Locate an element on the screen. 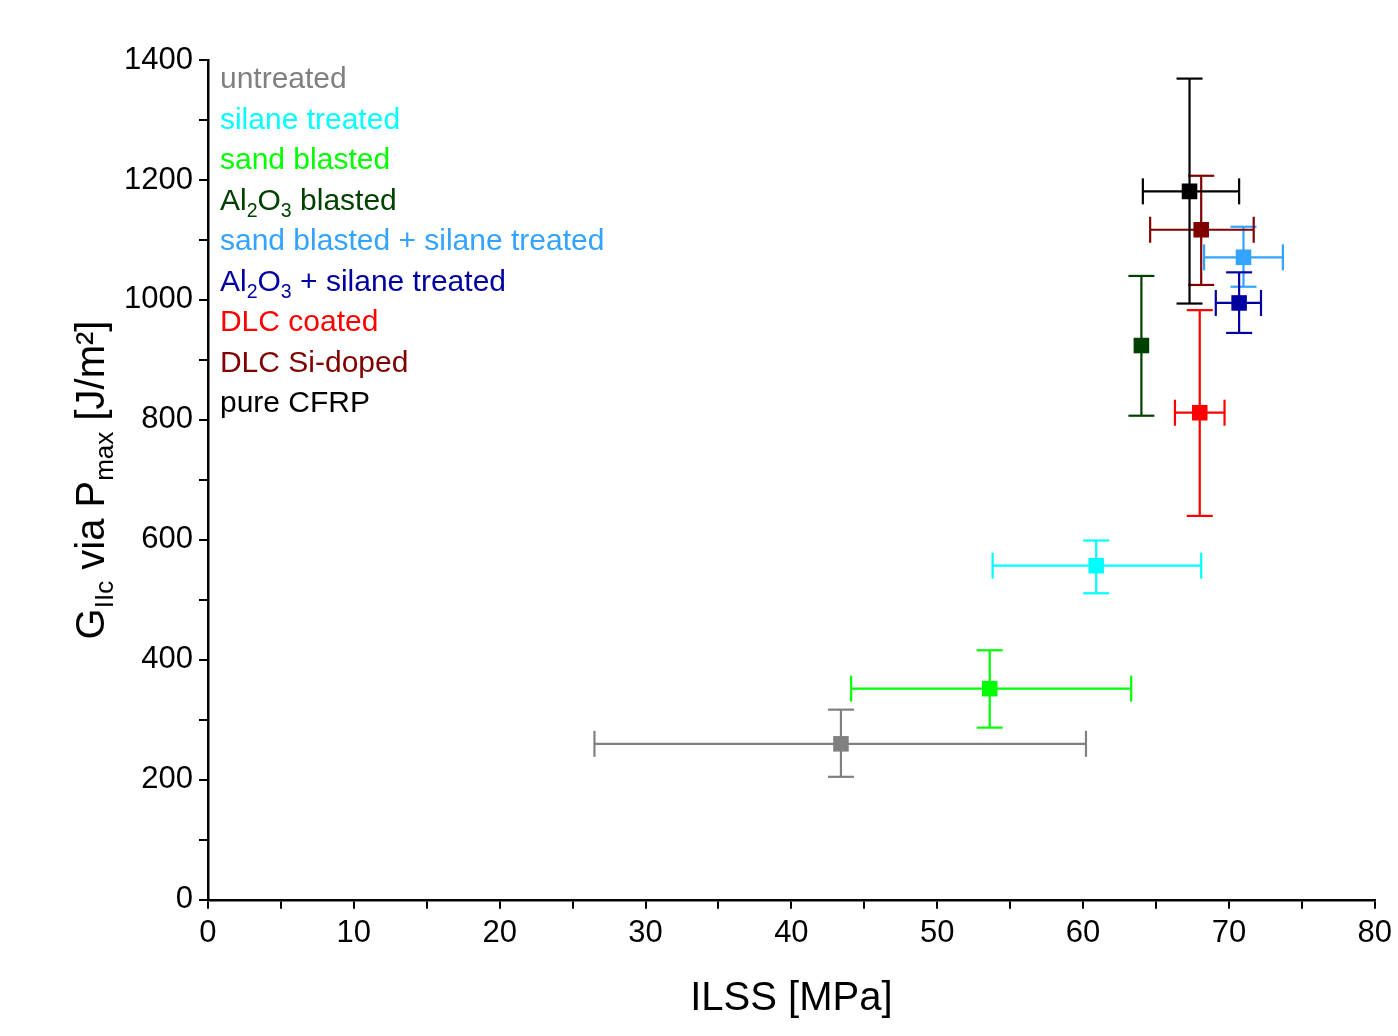 This screenshot has height=1036, width=1398. y-tick-label: 600 is located at coordinates (167, 538).